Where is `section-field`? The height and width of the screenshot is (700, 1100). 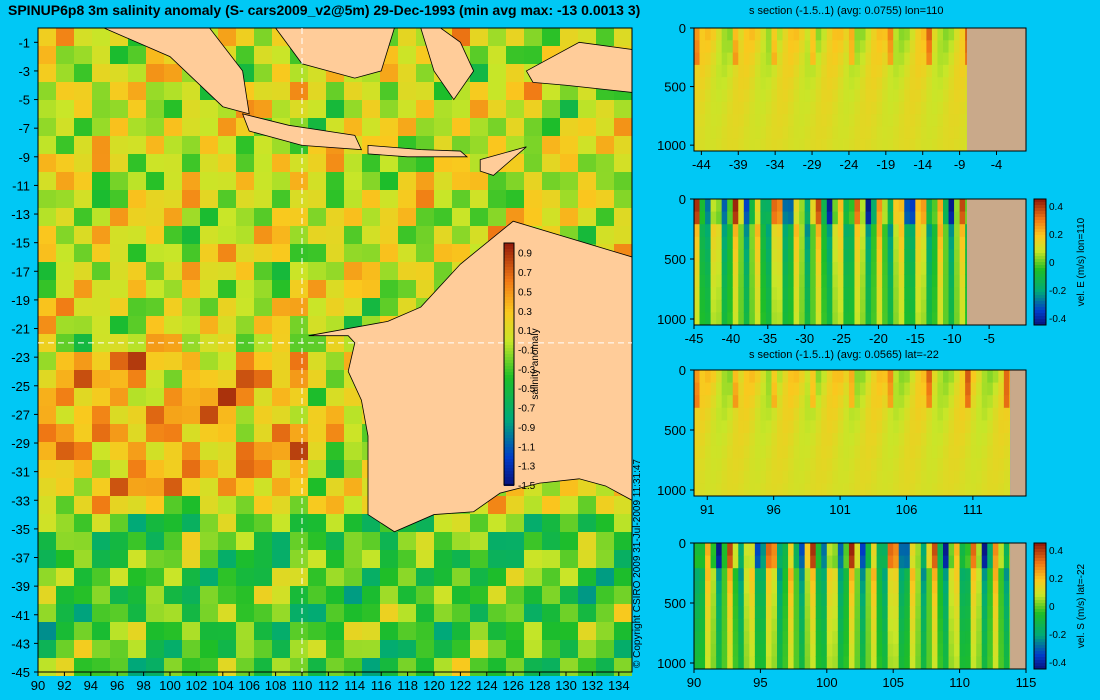
section-field is located at coordinates (830, 90).